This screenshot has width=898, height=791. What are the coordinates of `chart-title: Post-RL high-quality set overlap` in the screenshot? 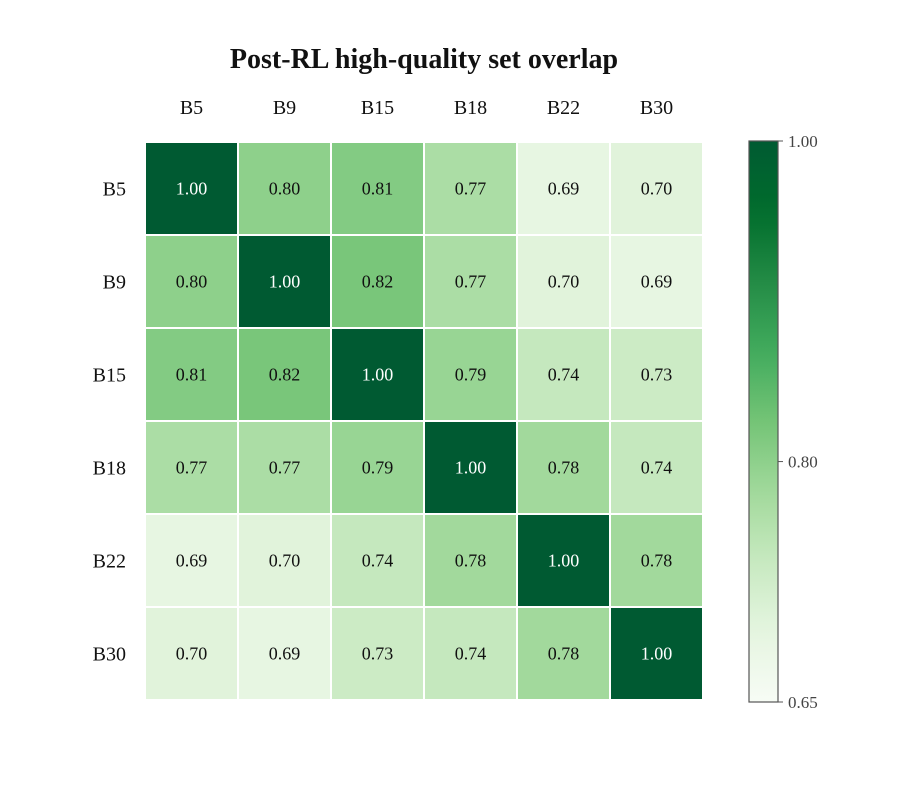 It's located at (424, 59).